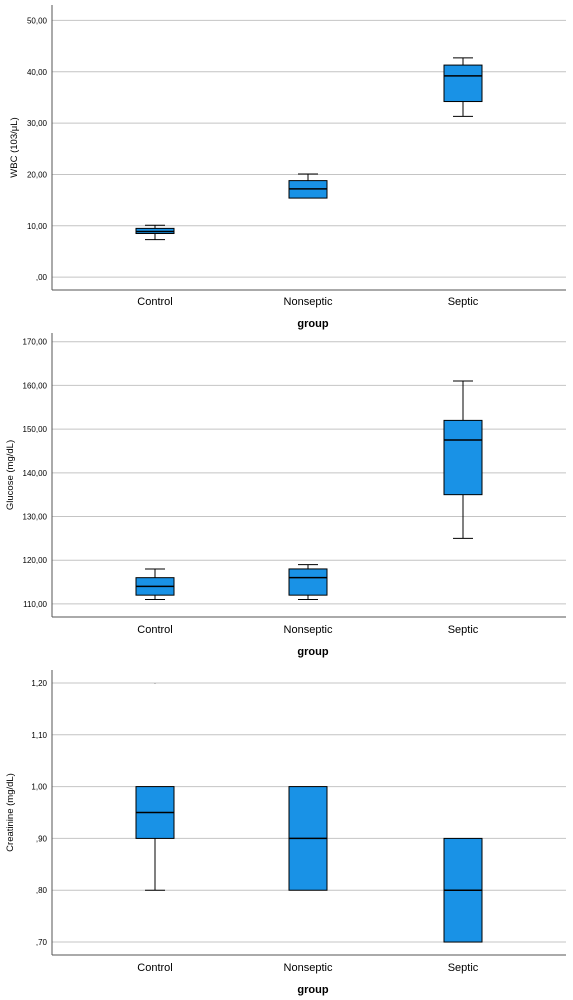 The height and width of the screenshot is (1000, 573). Describe the element at coordinates (155, 684) in the screenshot. I see `outlier-marker: ·` at that location.